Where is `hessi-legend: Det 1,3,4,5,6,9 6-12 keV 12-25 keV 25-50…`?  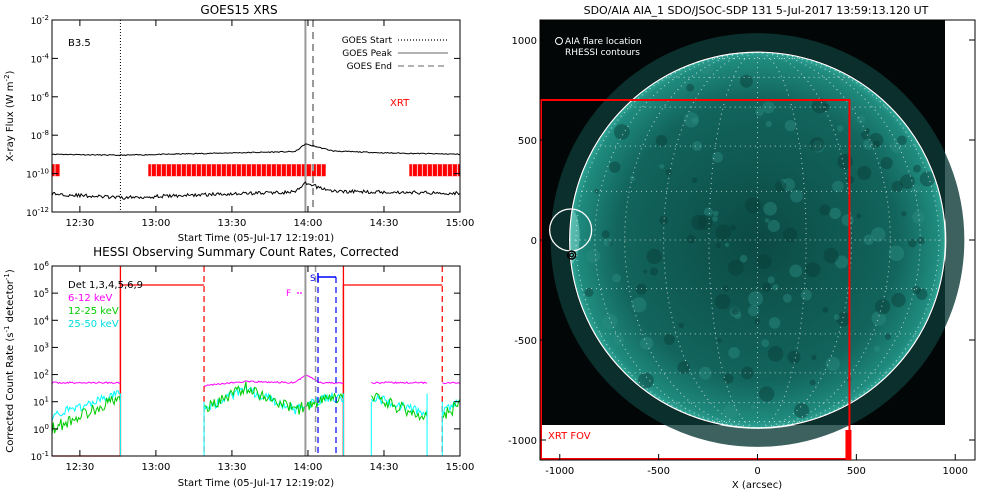
hessi-legend: Det 1,3,4,5,6,9 6-12 keV 12-25 keV 25-50… is located at coordinates (105, 305).